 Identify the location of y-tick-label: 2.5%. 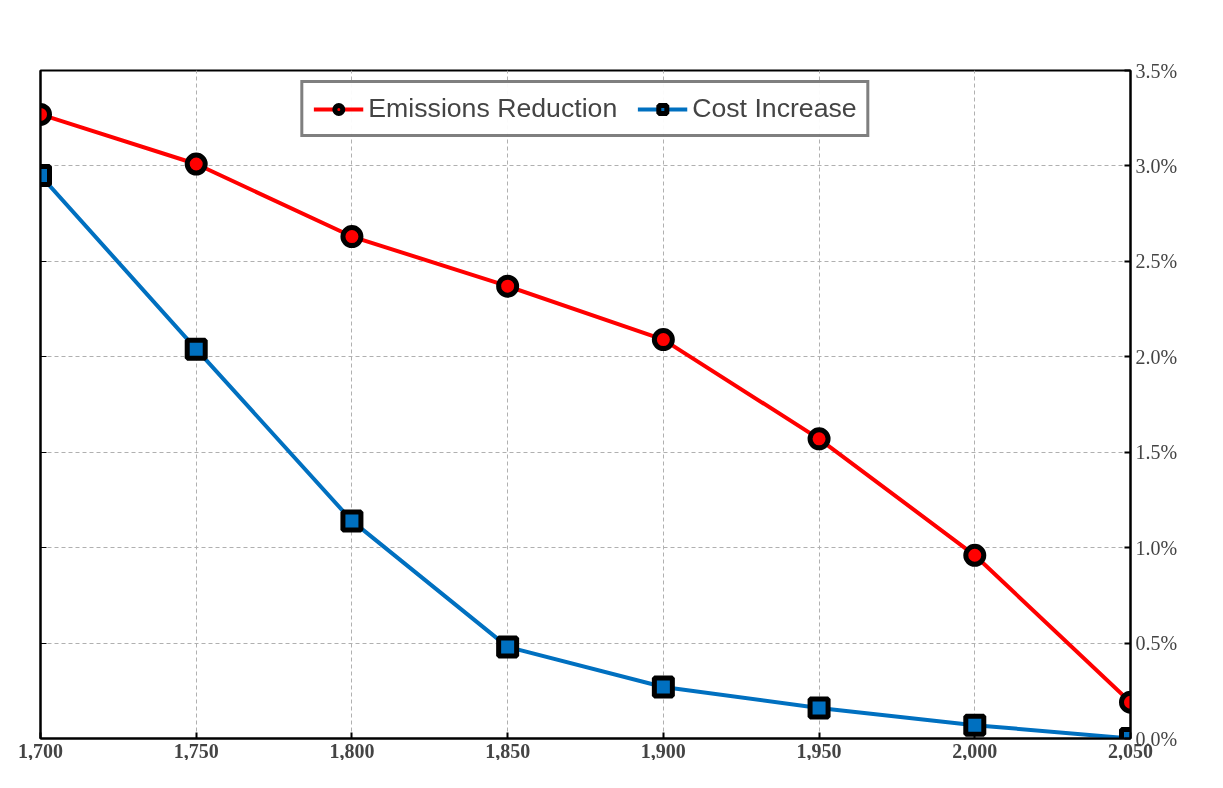
(1156, 261).